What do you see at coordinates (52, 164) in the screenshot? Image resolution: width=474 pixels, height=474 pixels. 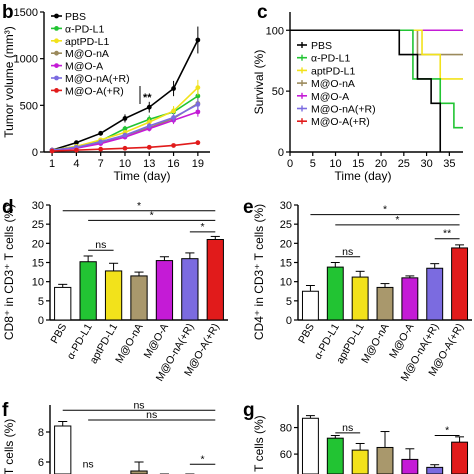 I see `x-tick-label: 1` at bounding box center [52, 164].